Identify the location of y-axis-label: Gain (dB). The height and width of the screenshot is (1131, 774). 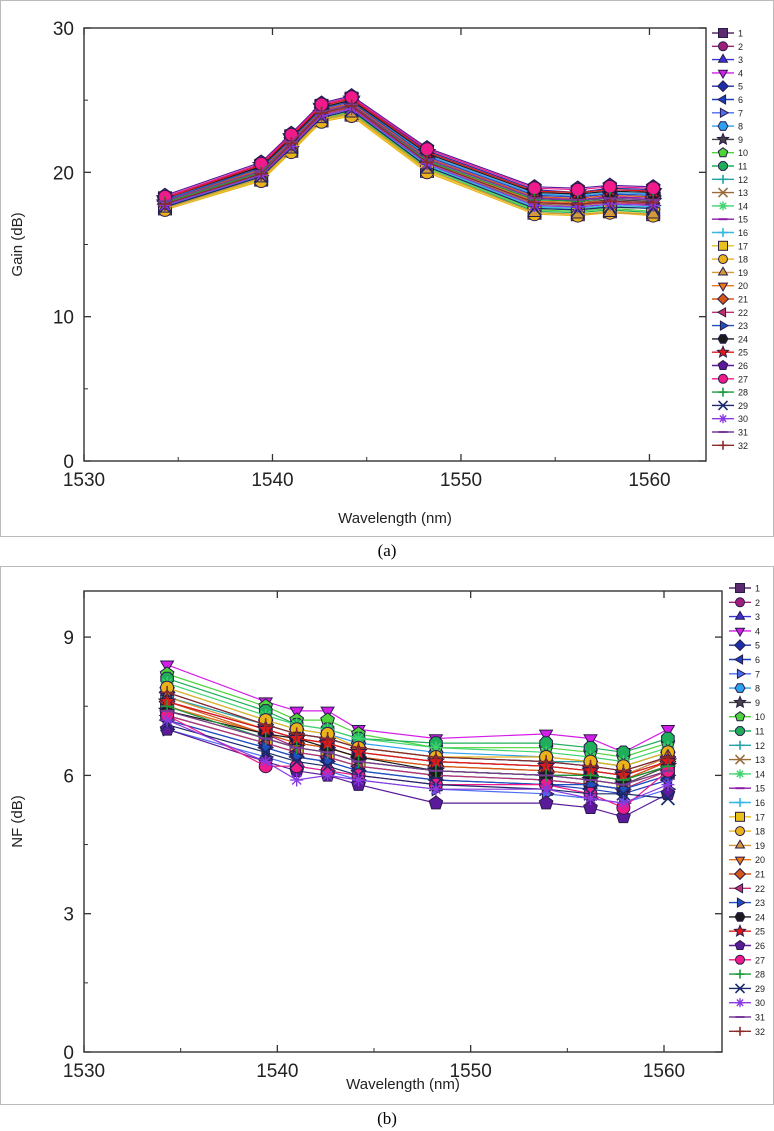
(17, 244).